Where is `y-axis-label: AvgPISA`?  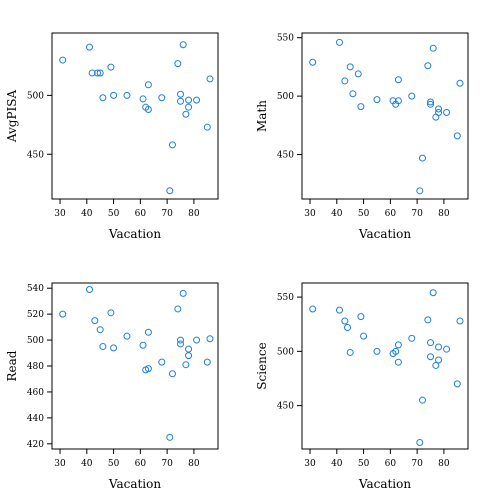
y-axis-label: AvgPISA is located at coordinates (12, 116).